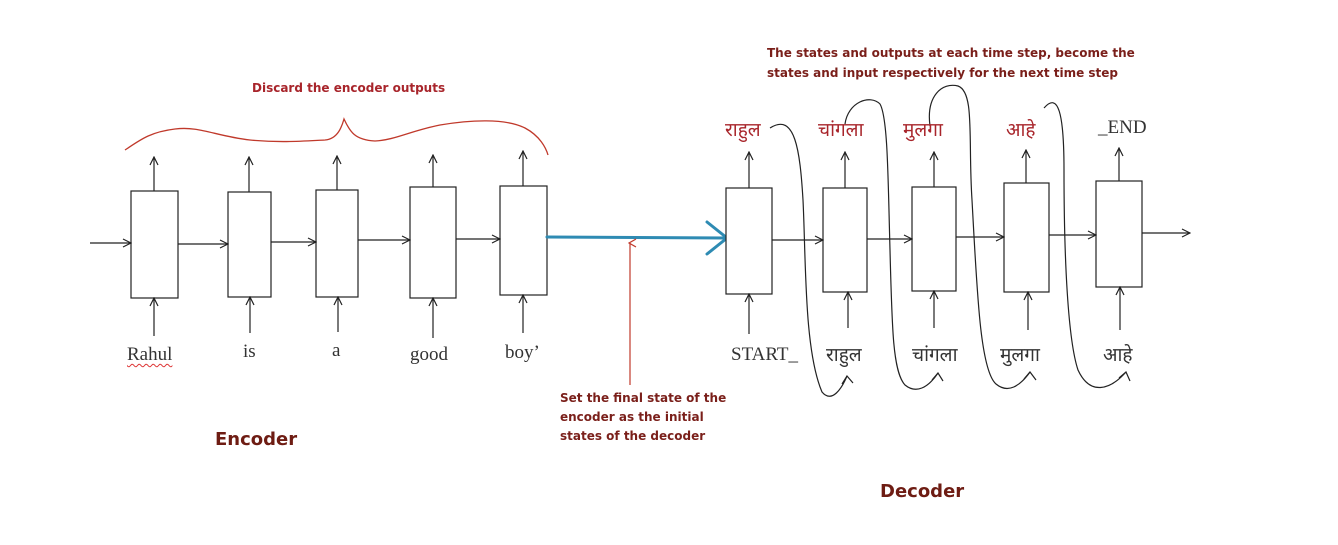 The image size is (1338, 545). What do you see at coordinates (336, 350) in the screenshot?
I see `encoder-input-3: a` at bounding box center [336, 350].